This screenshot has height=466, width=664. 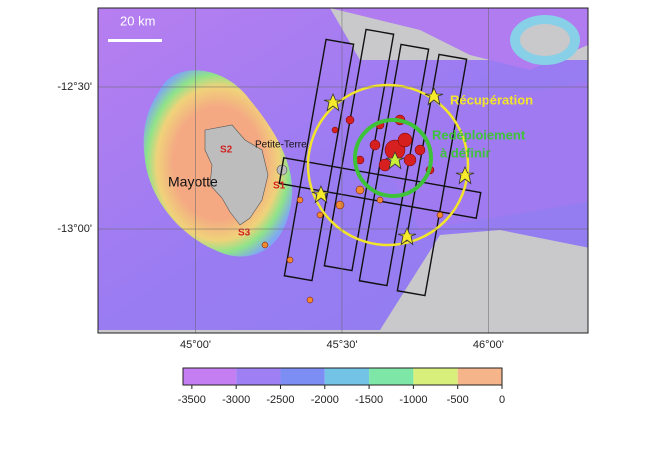 What do you see at coordinates (488, 345) in the screenshot?
I see `lon-tick-label: 46°00'` at bounding box center [488, 345].